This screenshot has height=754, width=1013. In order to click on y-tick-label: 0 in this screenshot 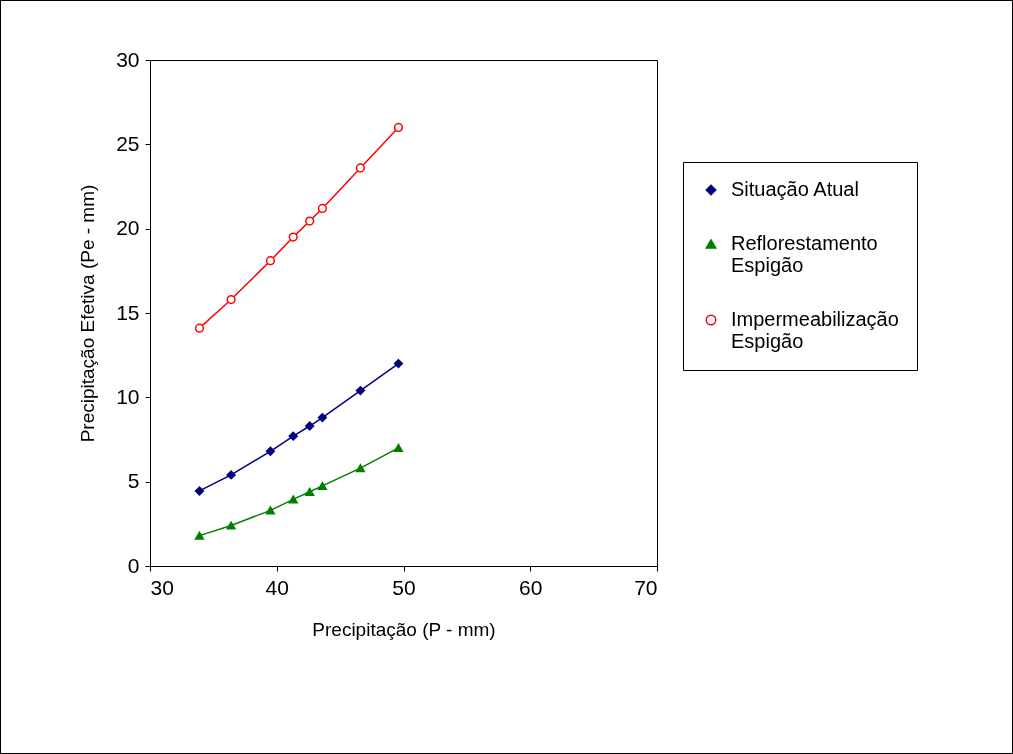, I will do `click(133, 565)`.